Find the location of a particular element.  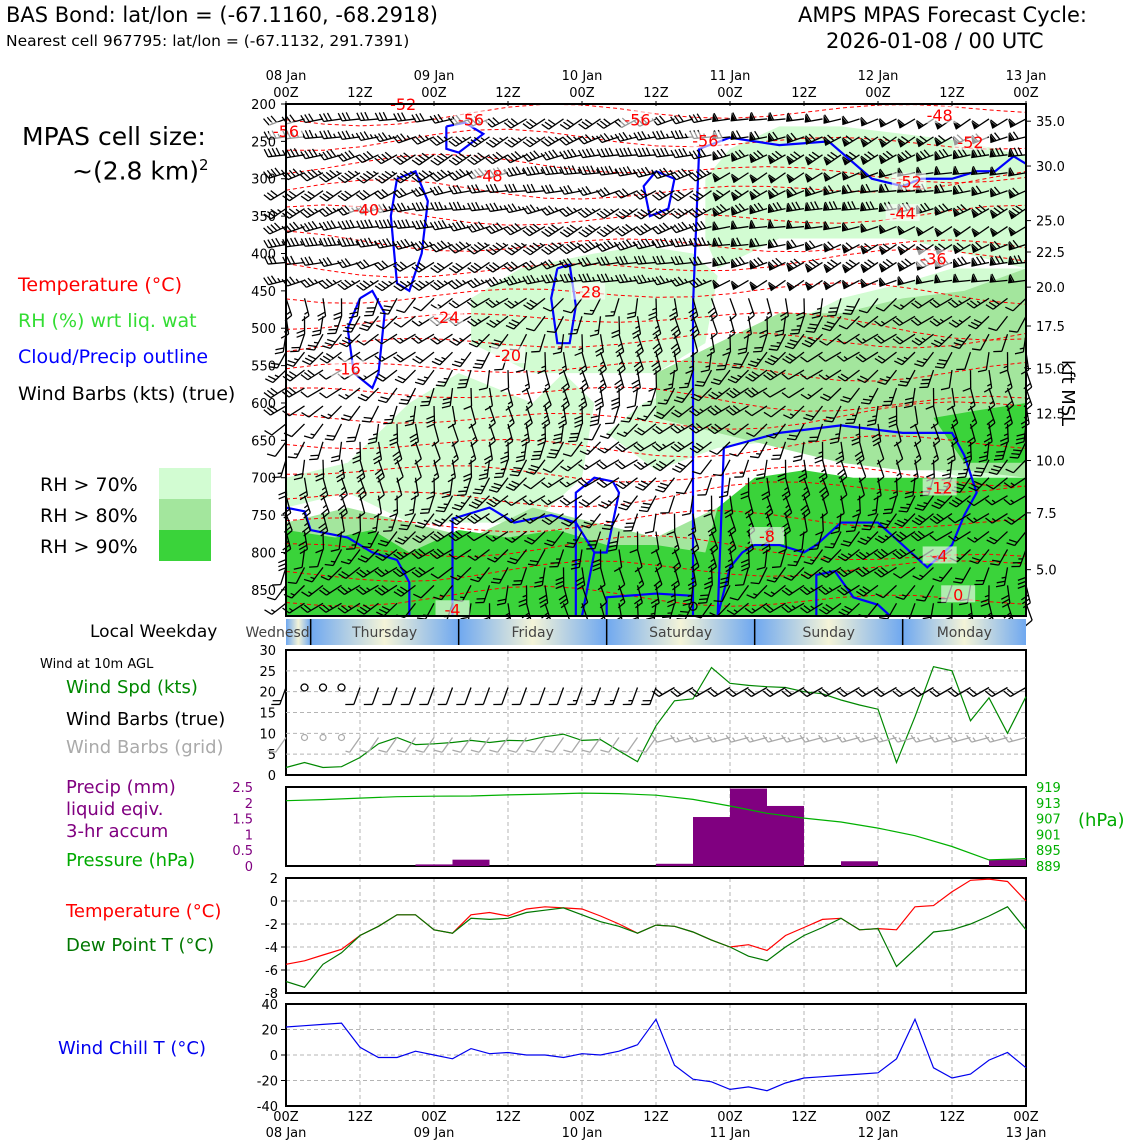

cell-size-sup: 2 is located at coordinates (204, 165).